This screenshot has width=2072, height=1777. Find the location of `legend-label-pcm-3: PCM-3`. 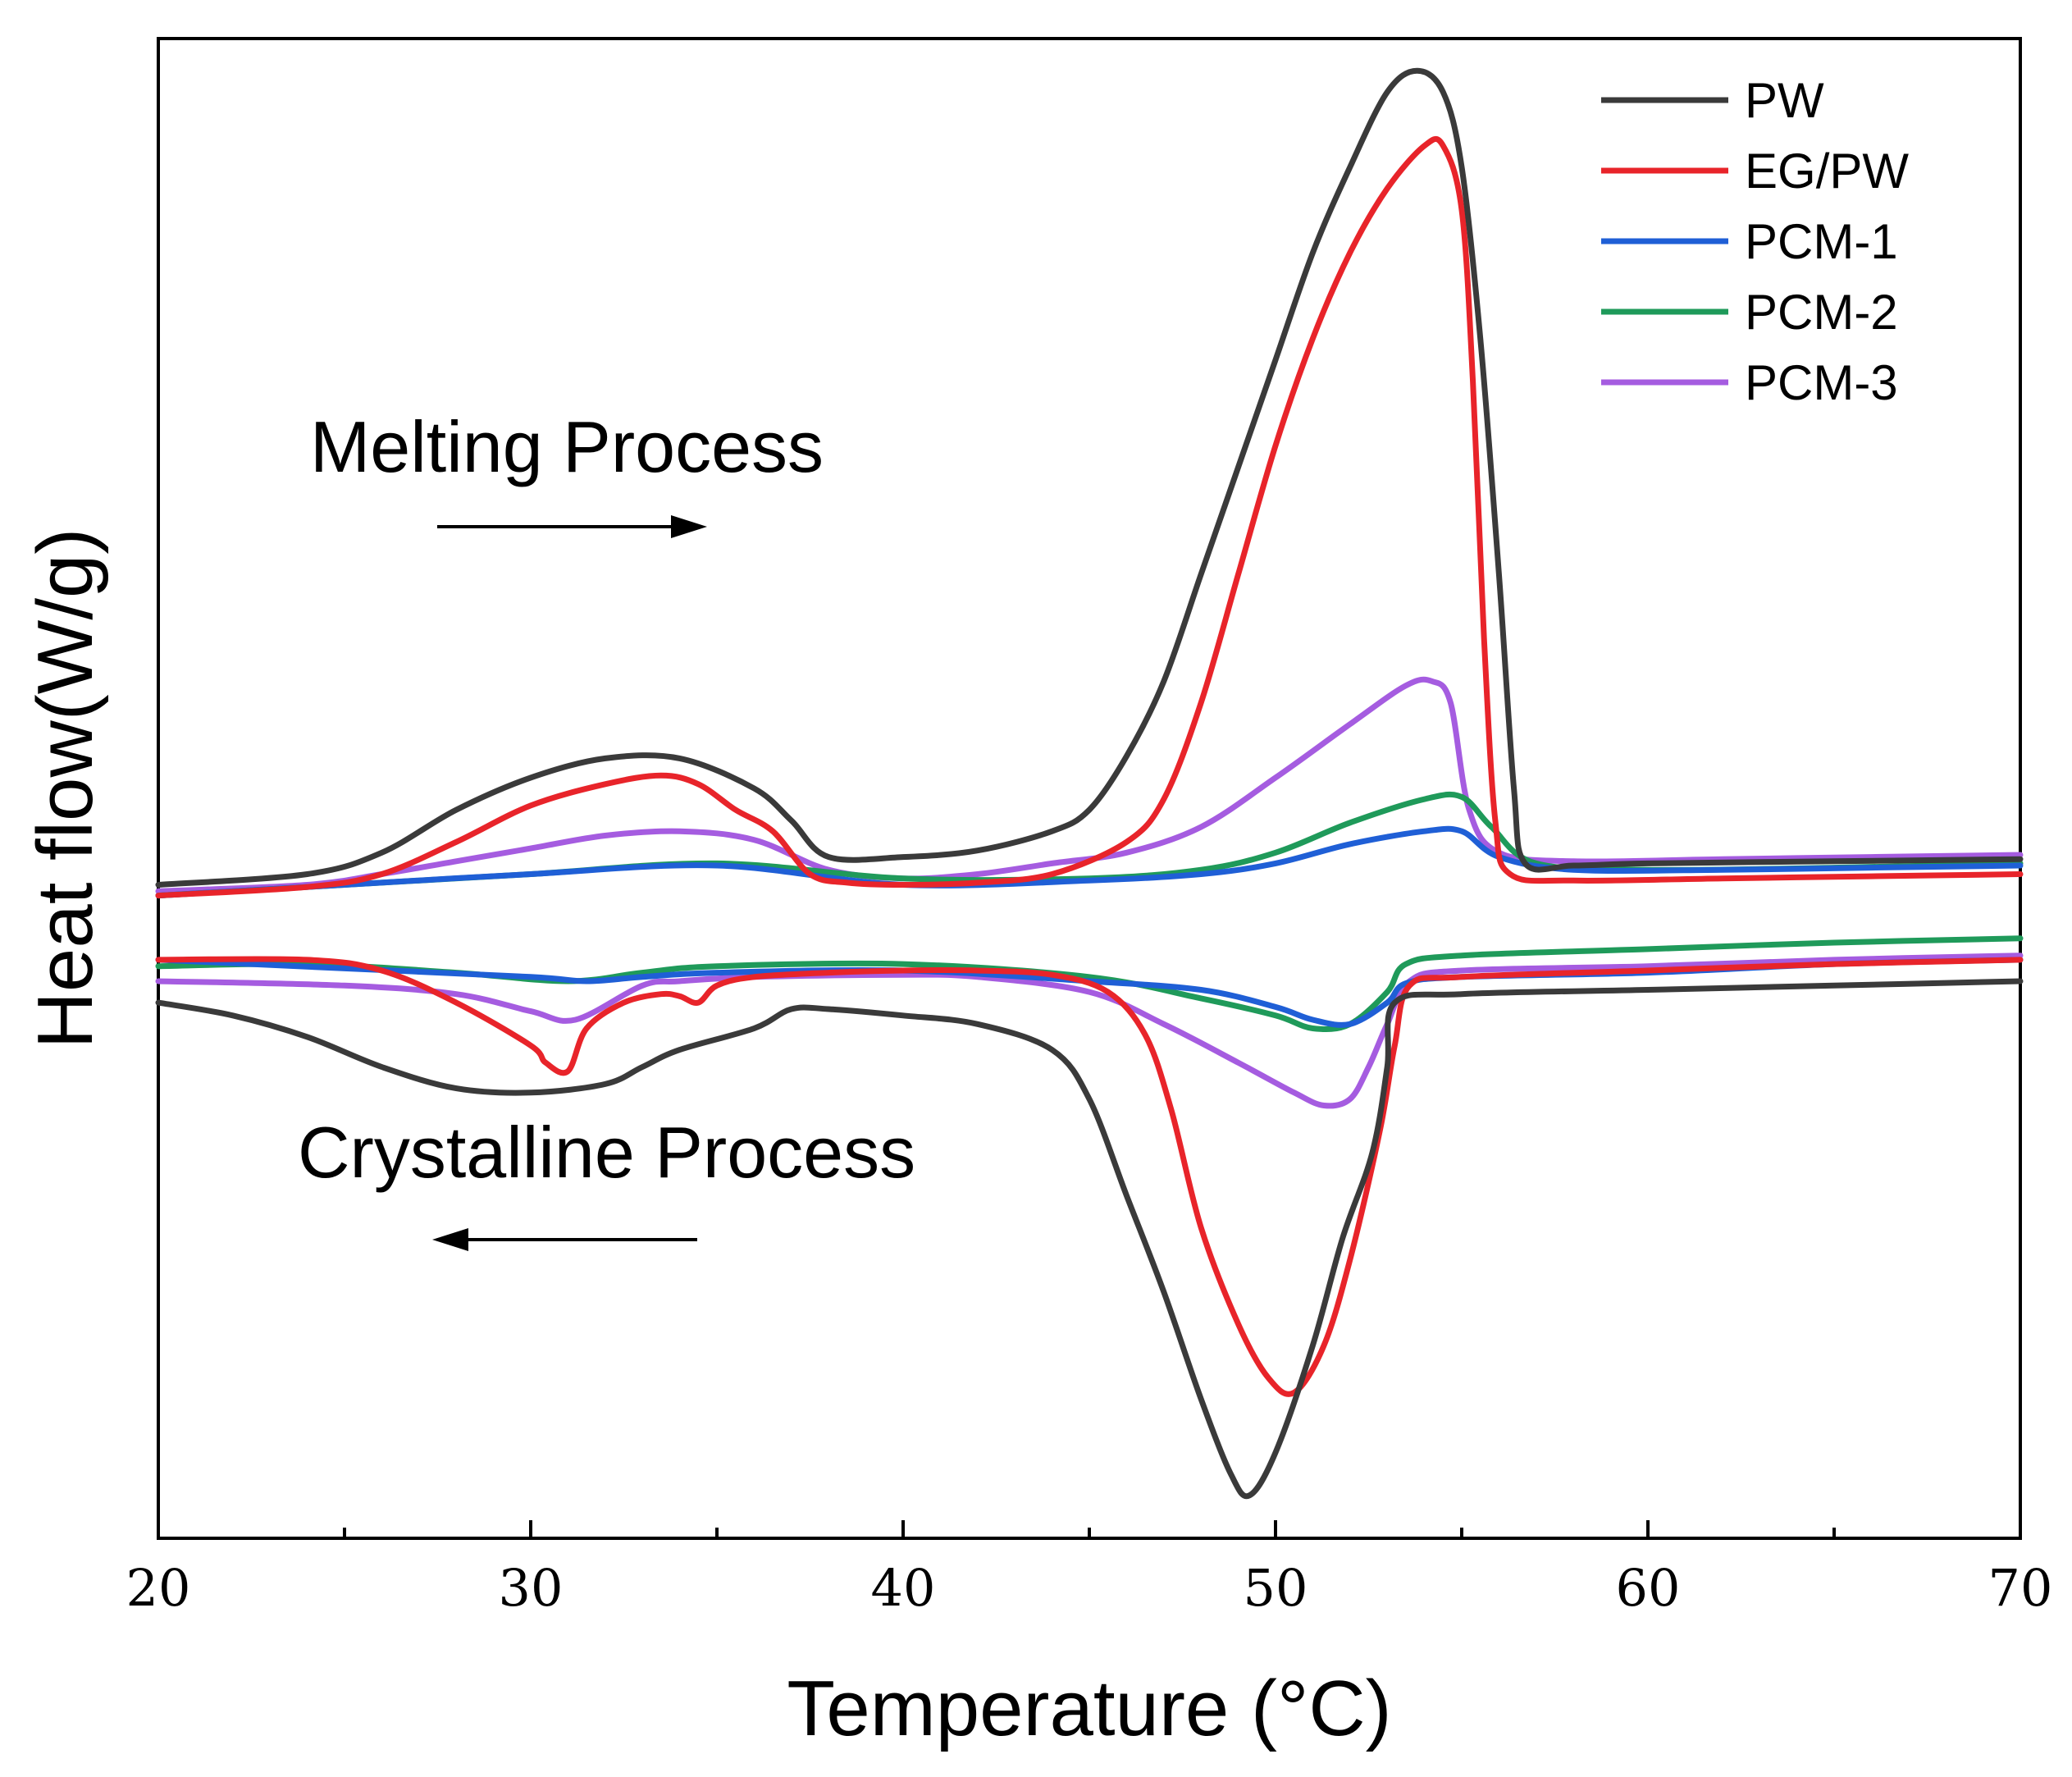

legend-label-pcm-3: PCM-3 is located at coordinates (1822, 383).